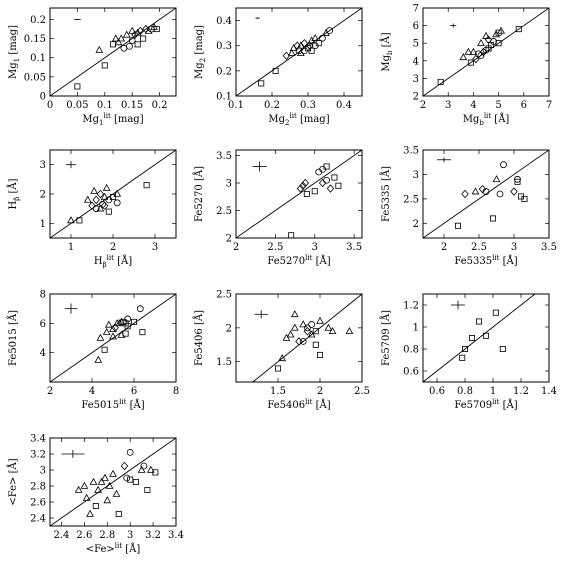  I want to click on panel-fe5406: 1.5 2 2.5 1.5 2 2.5 Fe5406lit [Å] Fe5406 [Å], so click(281, 351).